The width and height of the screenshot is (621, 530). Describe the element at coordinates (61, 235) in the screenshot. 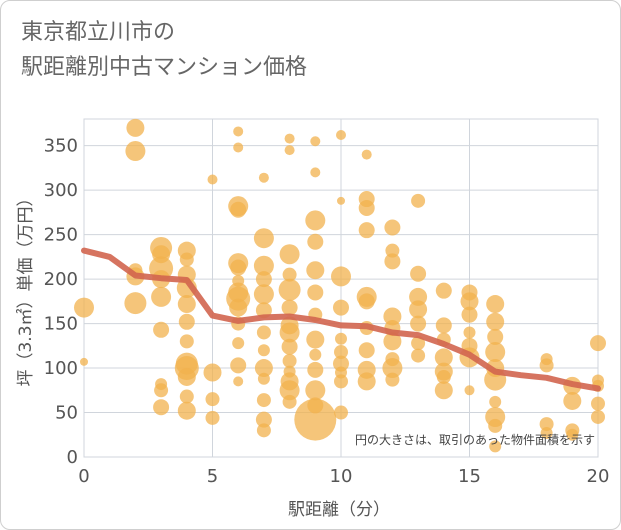

I see `y-tick-label: 250` at that location.